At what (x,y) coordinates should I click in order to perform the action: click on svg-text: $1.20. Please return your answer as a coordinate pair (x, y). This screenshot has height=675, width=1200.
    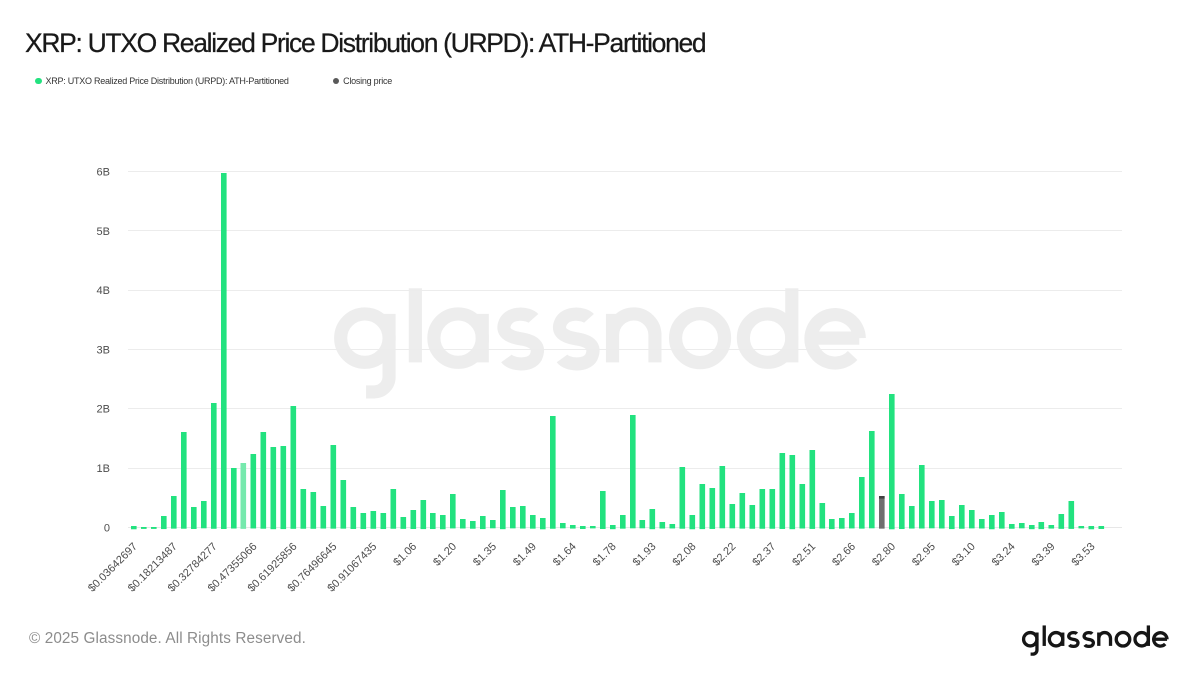
    Looking at the image, I should click on (445, 555).